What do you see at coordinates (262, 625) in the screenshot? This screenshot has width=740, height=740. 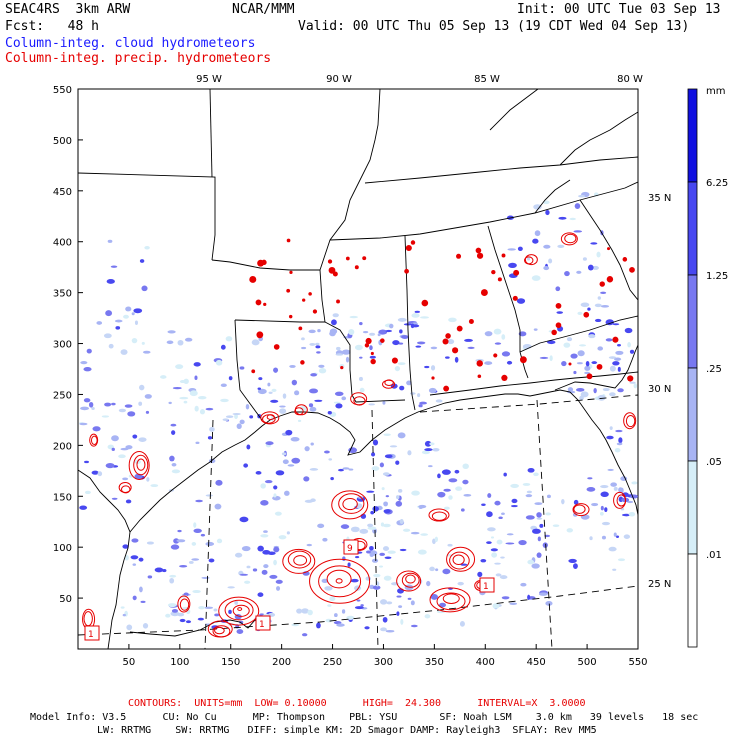 I see `svg-text: 1` at bounding box center [262, 625].